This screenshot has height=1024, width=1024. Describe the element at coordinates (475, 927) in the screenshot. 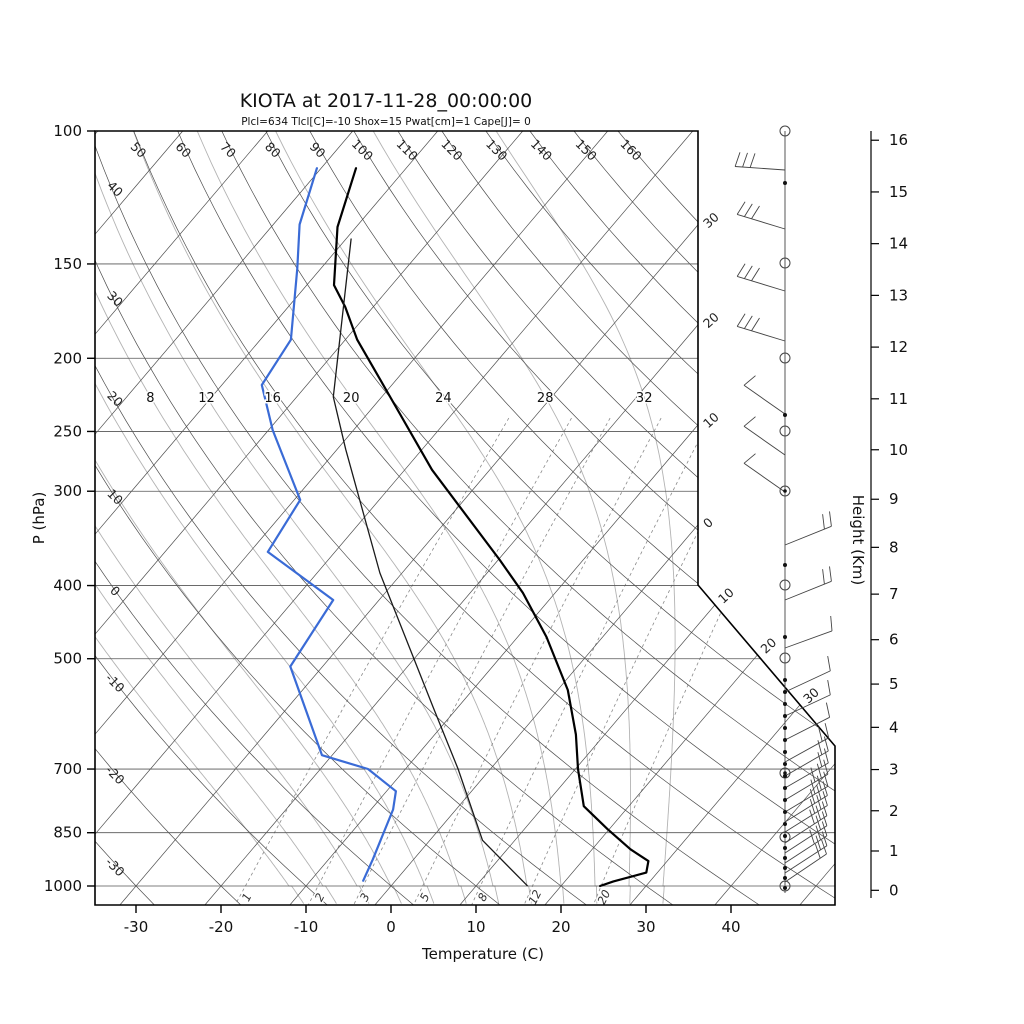

I see `temperature-tick-label: 10` at that location.